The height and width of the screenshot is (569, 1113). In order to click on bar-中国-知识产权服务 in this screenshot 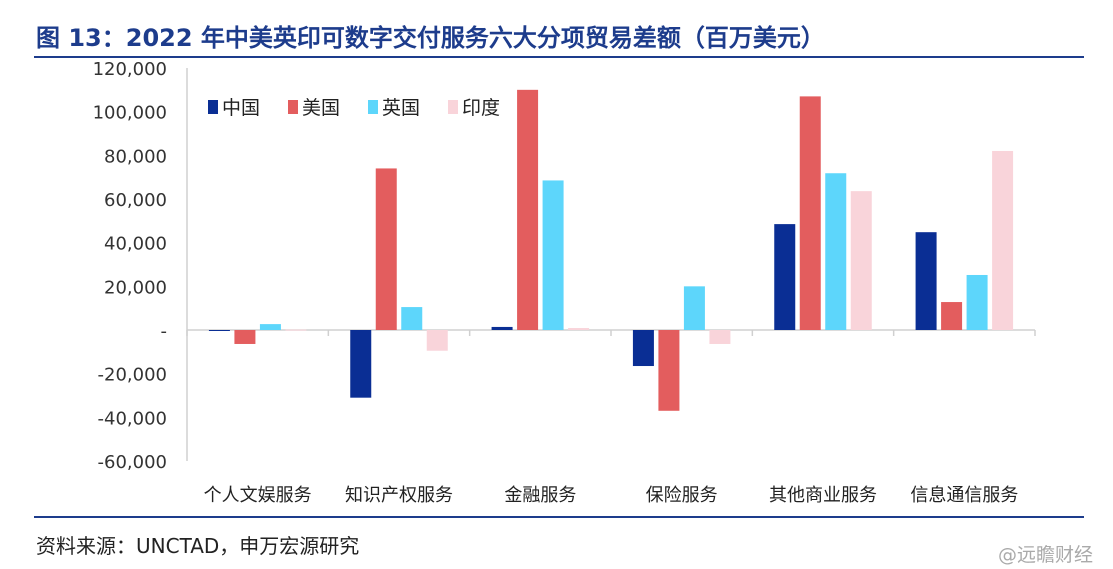, I will do `click(361, 364)`.